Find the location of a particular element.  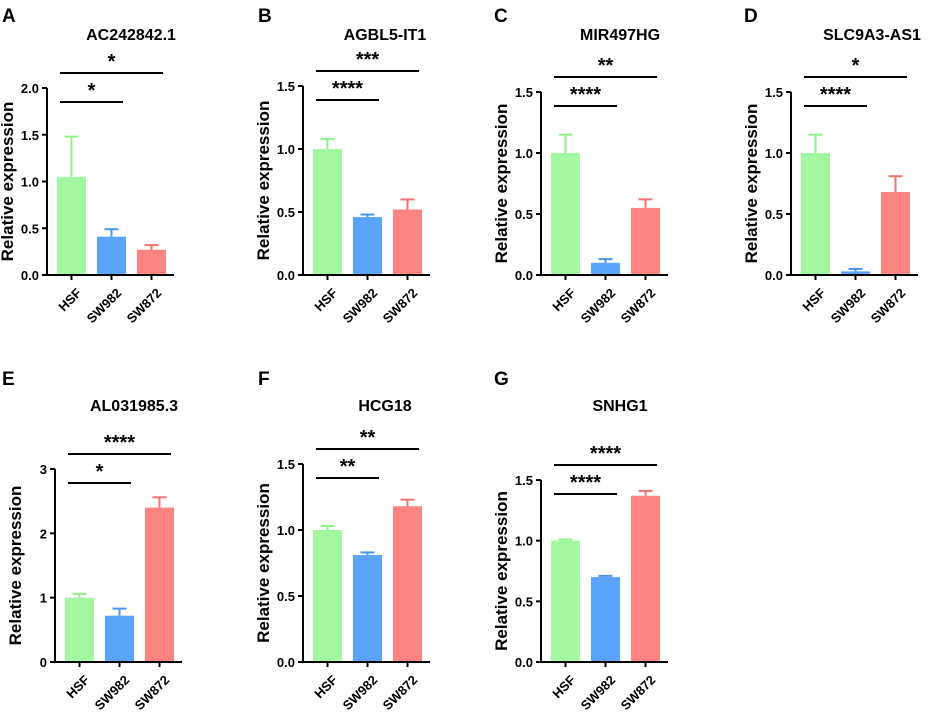

chart-title: AGBL5-IT1 is located at coordinates (385, 35).